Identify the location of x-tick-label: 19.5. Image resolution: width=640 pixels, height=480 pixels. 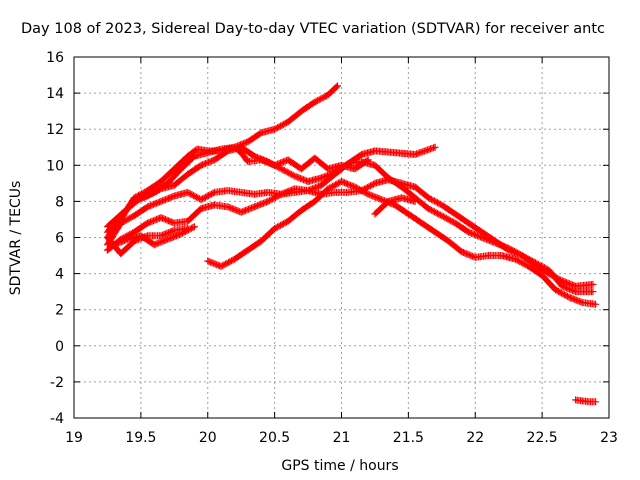
(140, 438).